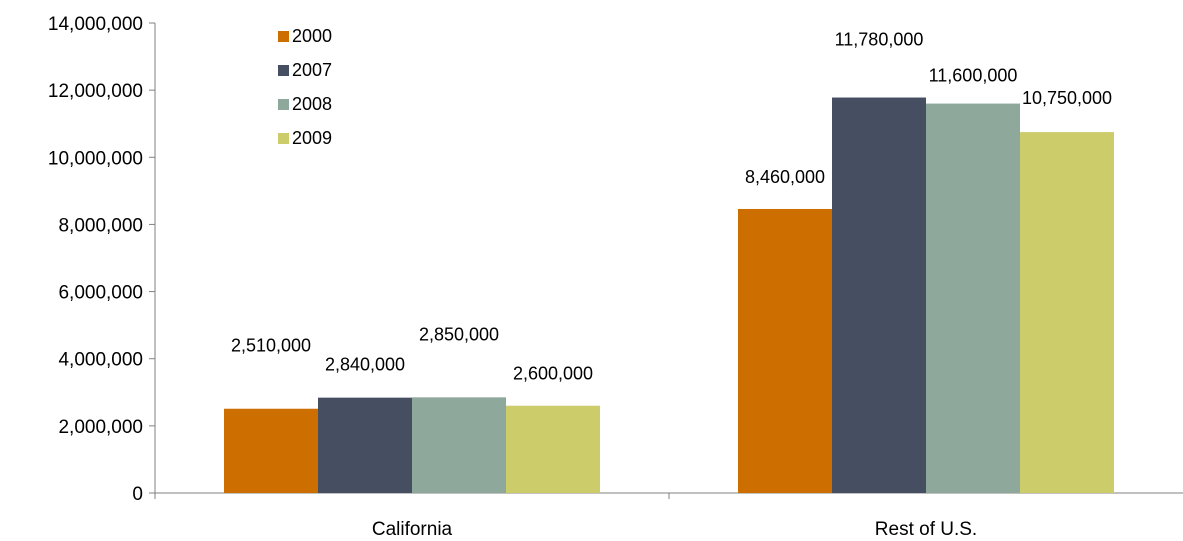 This screenshot has width=1183, height=541. I want to click on bar-2007-rest-of-us, so click(879, 295).